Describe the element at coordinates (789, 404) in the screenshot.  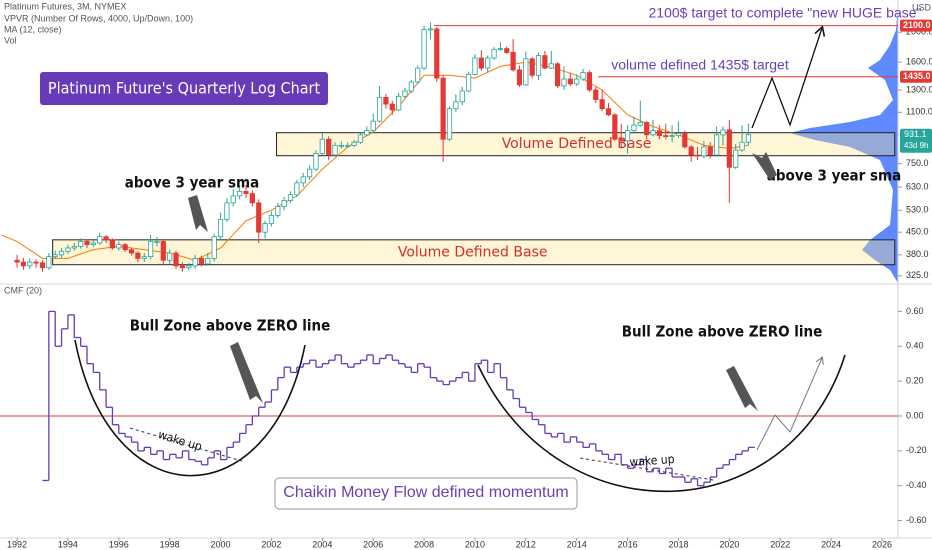
I see `cmf-projection` at that location.